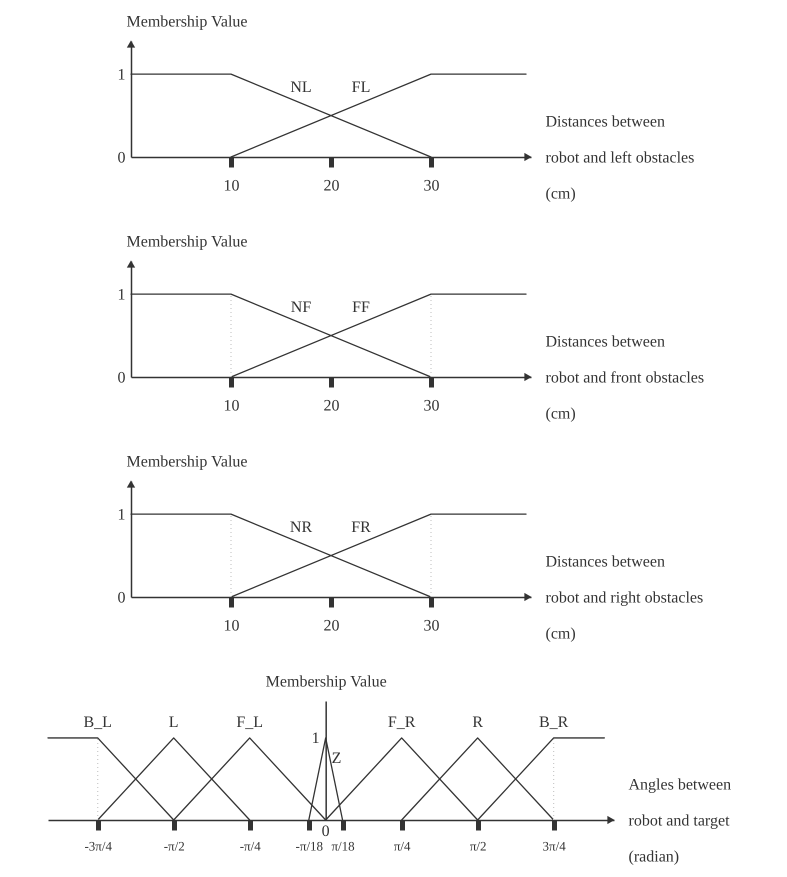  What do you see at coordinates (553, 722) in the screenshot?
I see `series-label: B_R` at bounding box center [553, 722].